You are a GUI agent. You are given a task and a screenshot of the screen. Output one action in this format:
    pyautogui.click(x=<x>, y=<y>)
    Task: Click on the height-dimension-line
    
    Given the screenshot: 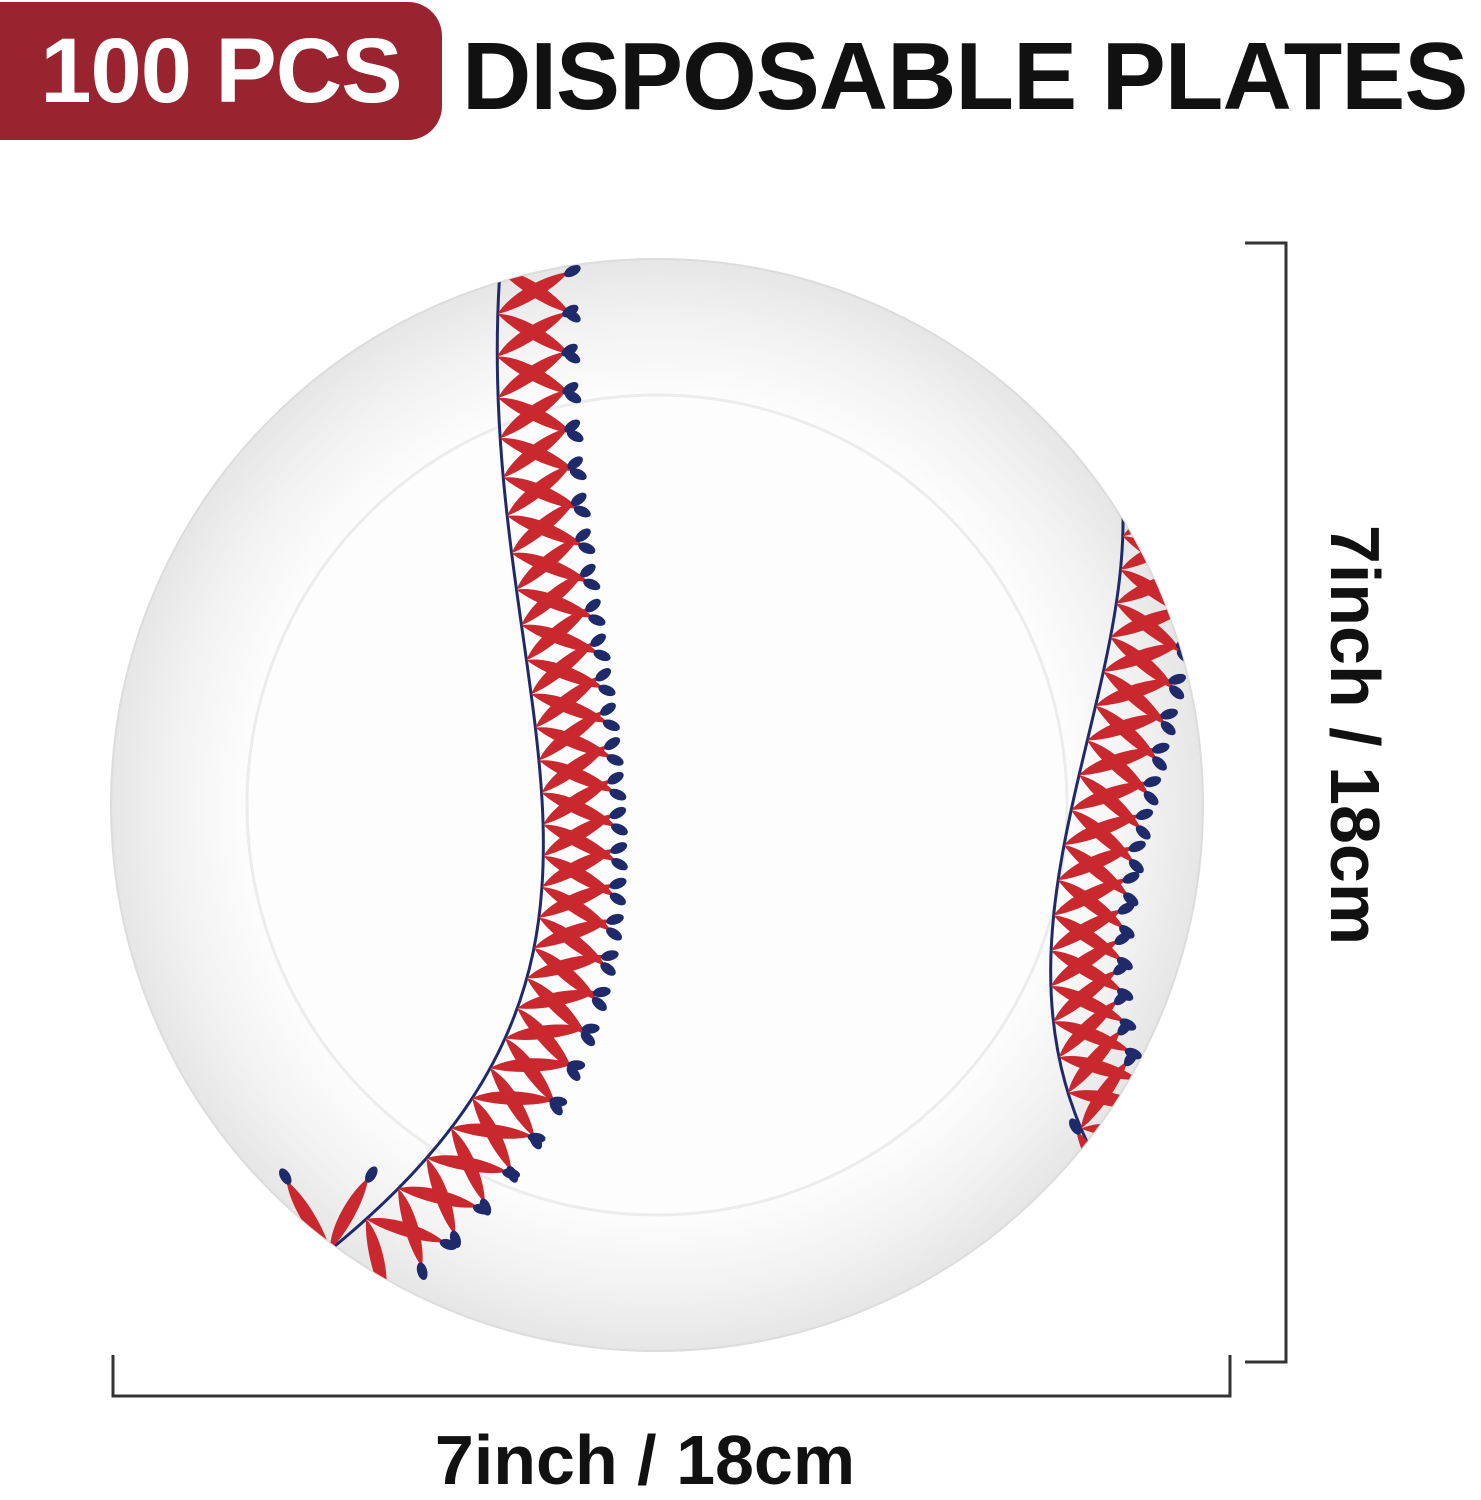 What is the action you would take?
    pyautogui.click(x=1266, y=802)
    